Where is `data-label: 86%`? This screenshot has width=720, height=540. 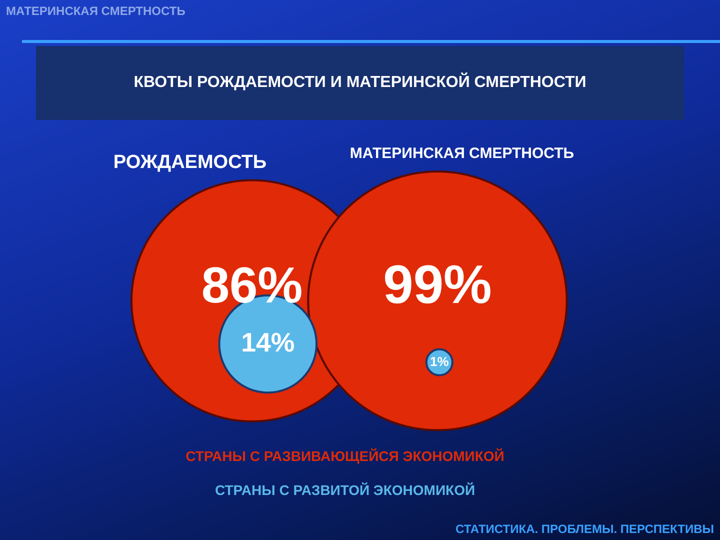
data-label: 86% is located at coordinates (252, 285).